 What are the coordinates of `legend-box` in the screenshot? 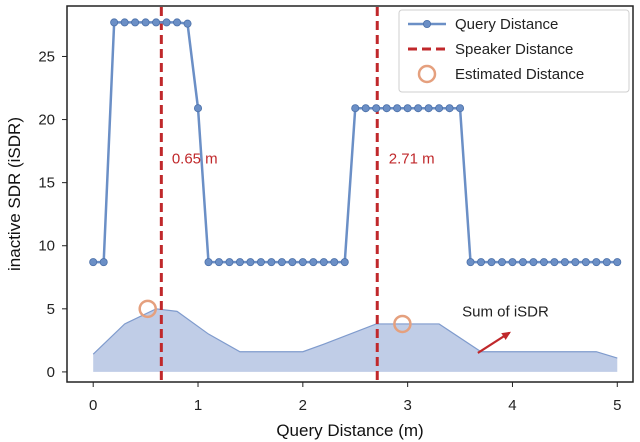 It's located at (514, 51).